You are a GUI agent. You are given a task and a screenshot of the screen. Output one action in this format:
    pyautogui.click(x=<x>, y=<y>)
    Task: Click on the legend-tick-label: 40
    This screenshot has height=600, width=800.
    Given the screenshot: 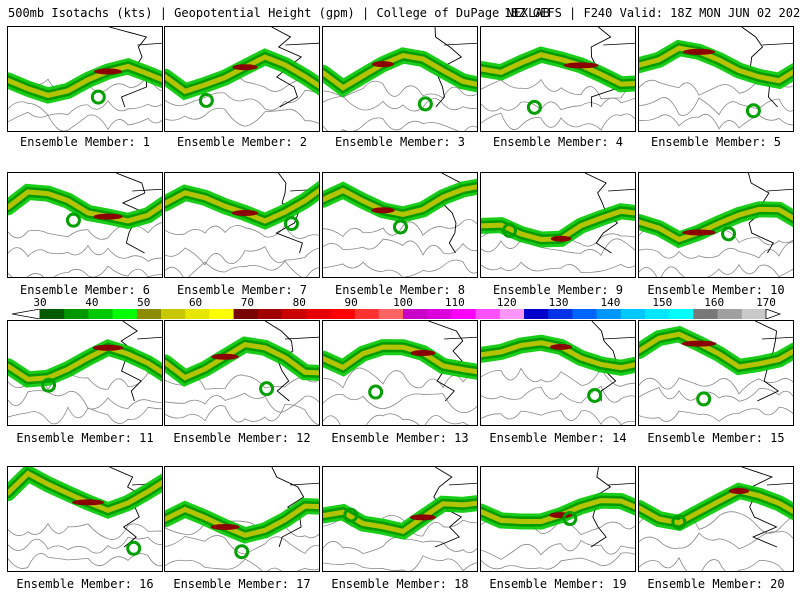 What is the action you would take?
    pyautogui.click(x=92, y=302)
    